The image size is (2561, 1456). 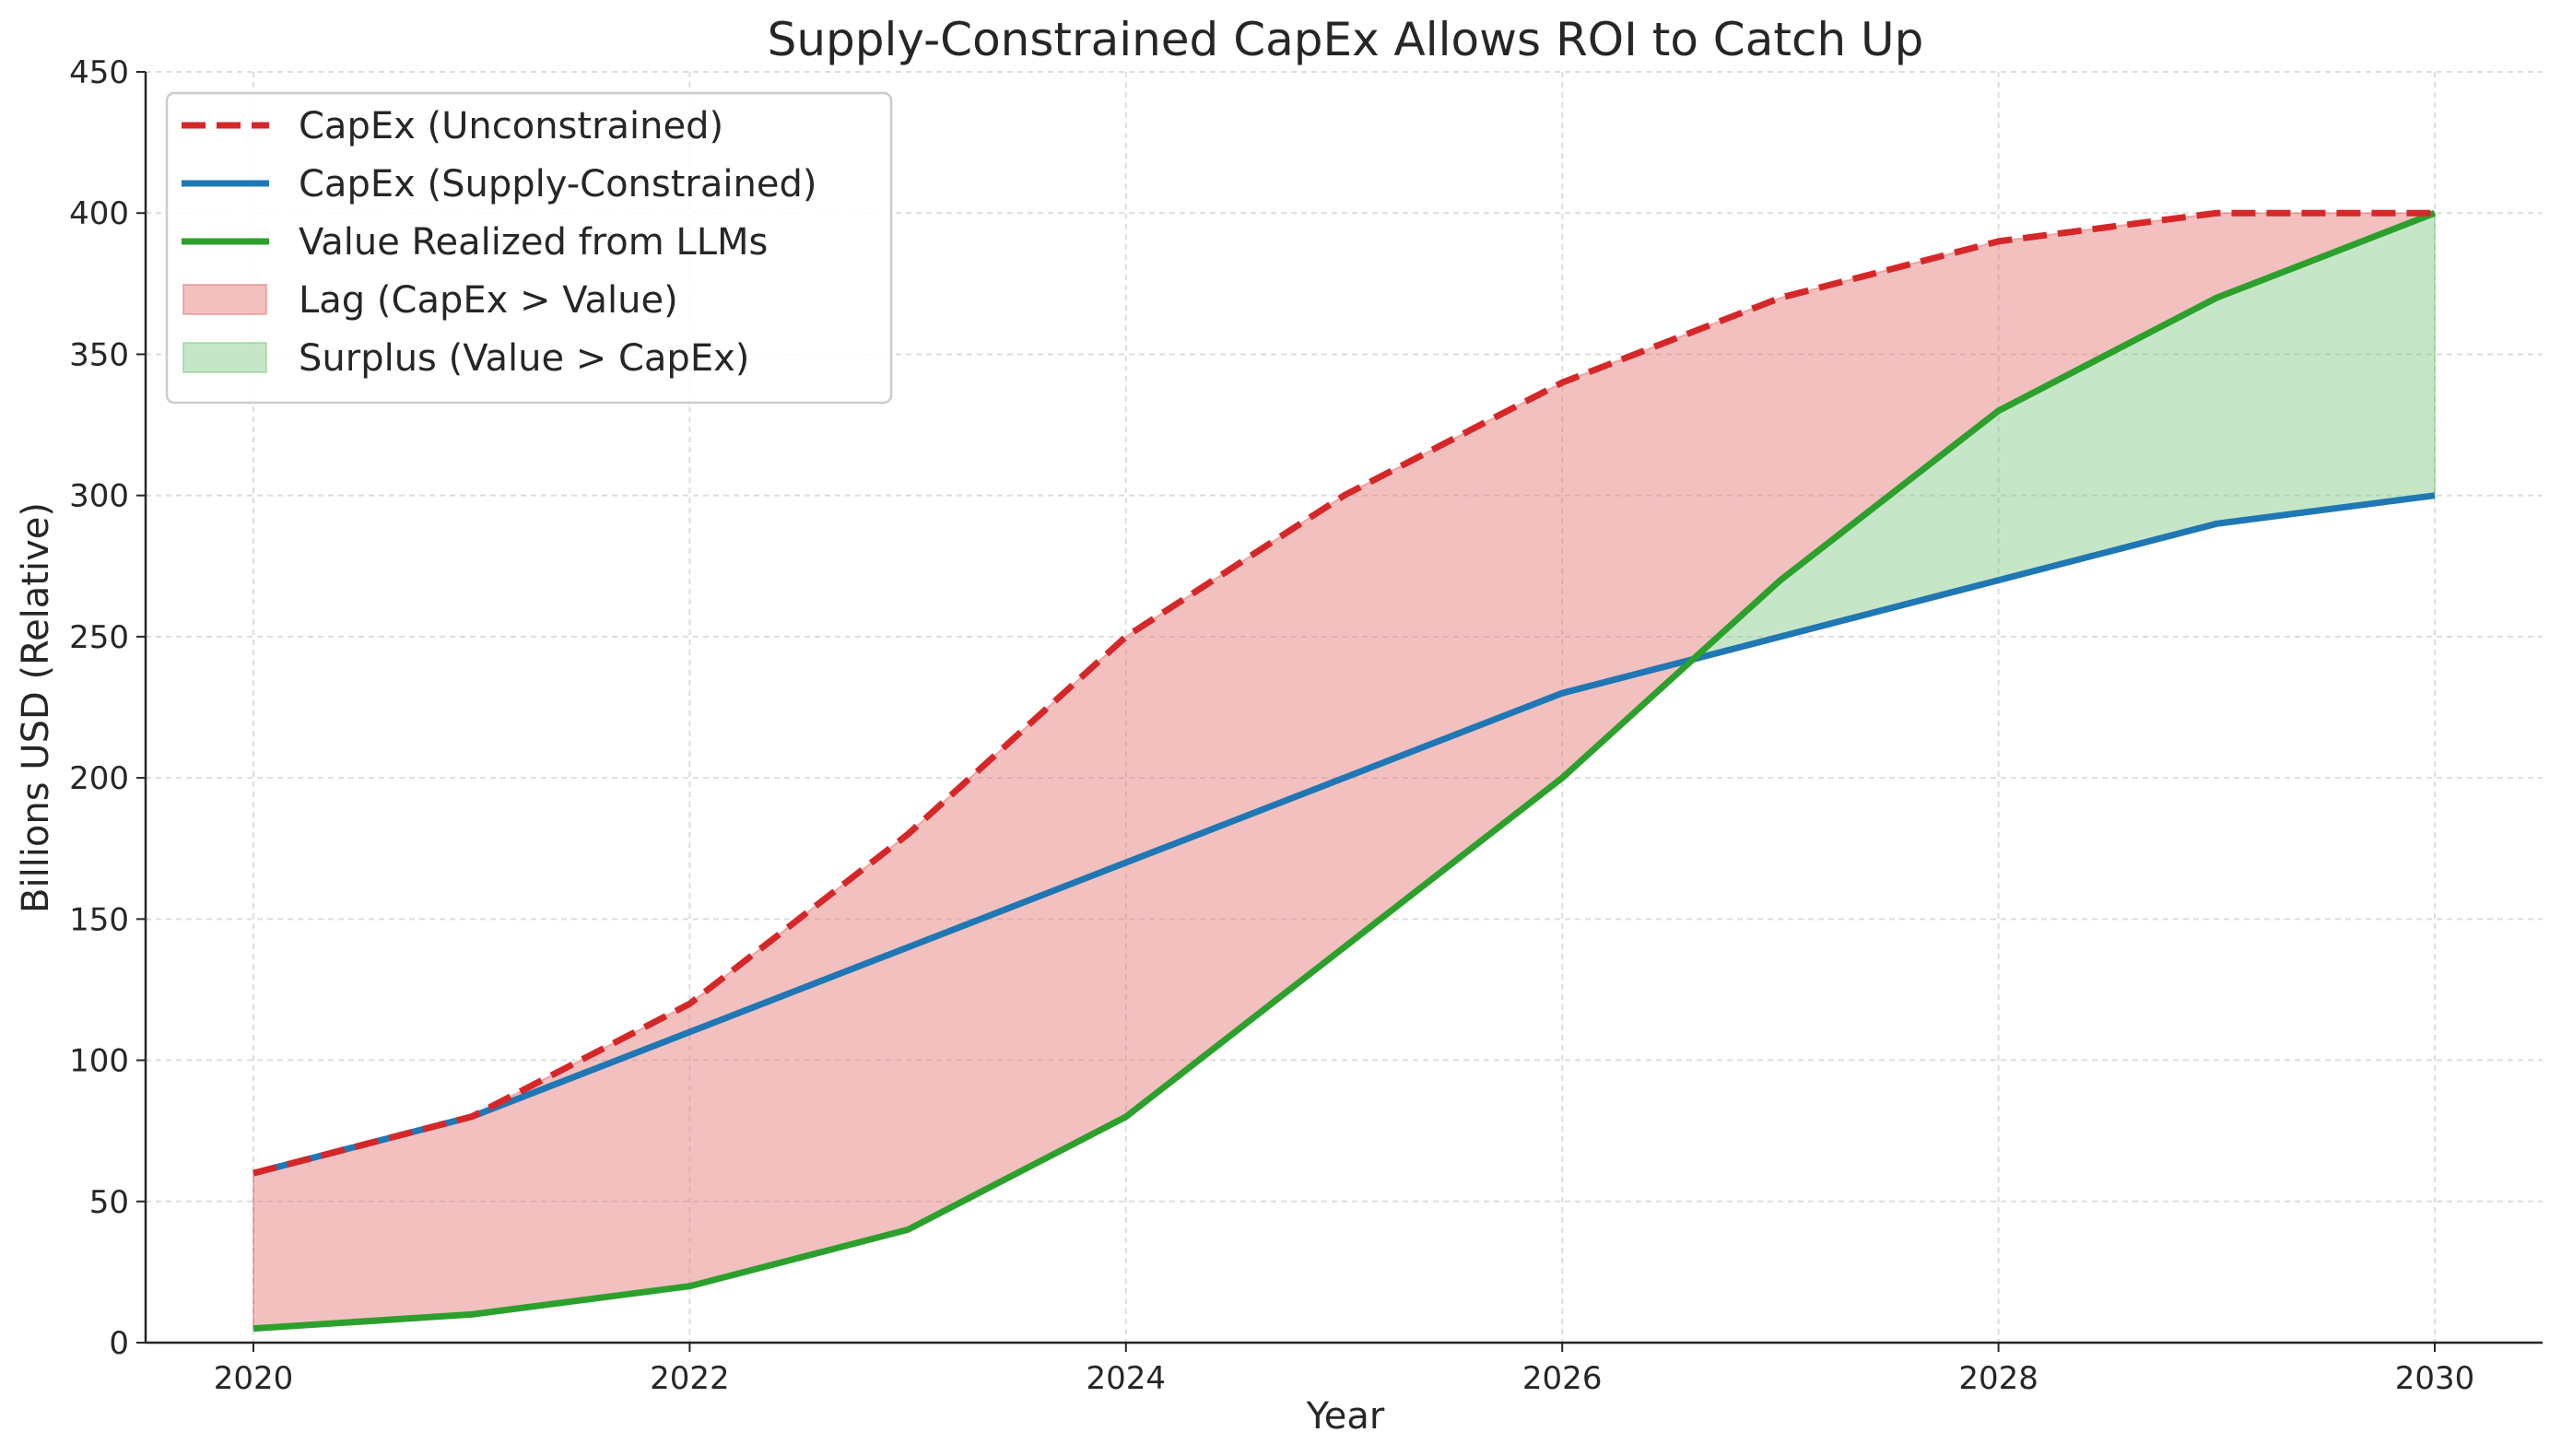 What do you see at coordinates (1998, 1378) in the screenshot?
I see `x-tick-label: 2028` at bounding box center [1998, 1378].